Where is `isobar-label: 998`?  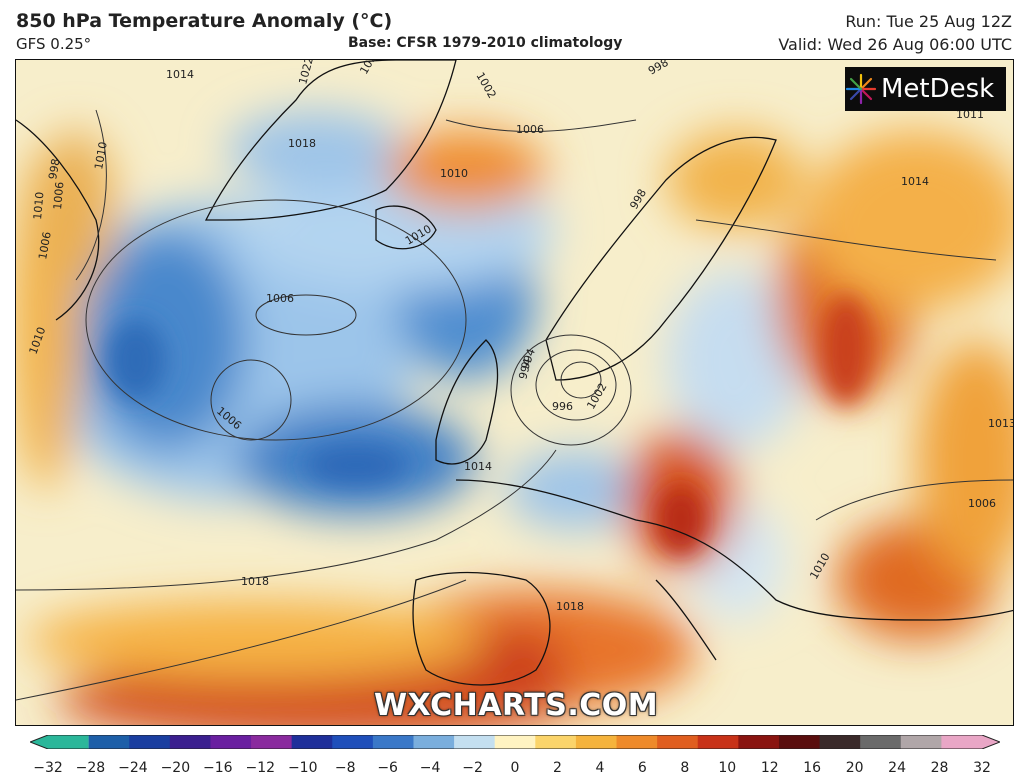
isobar-label: 998 is located at coordinates (54, 169).